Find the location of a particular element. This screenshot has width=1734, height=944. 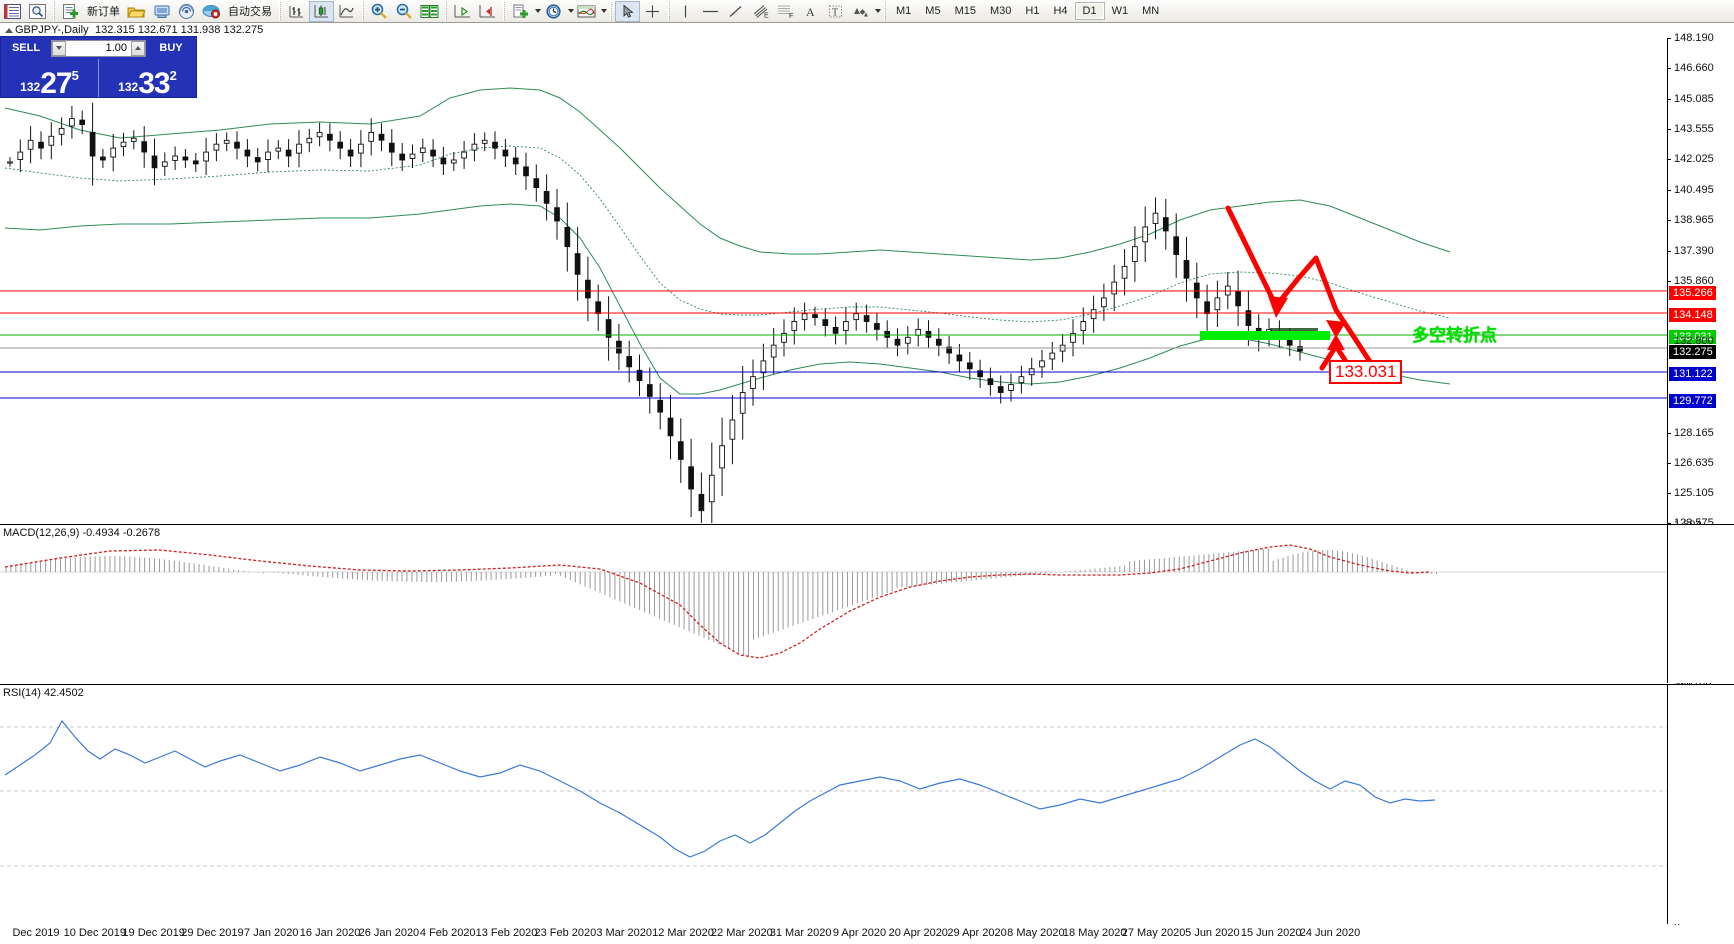

equidistant-channel-icon: E is located at coordinates (760, 11).